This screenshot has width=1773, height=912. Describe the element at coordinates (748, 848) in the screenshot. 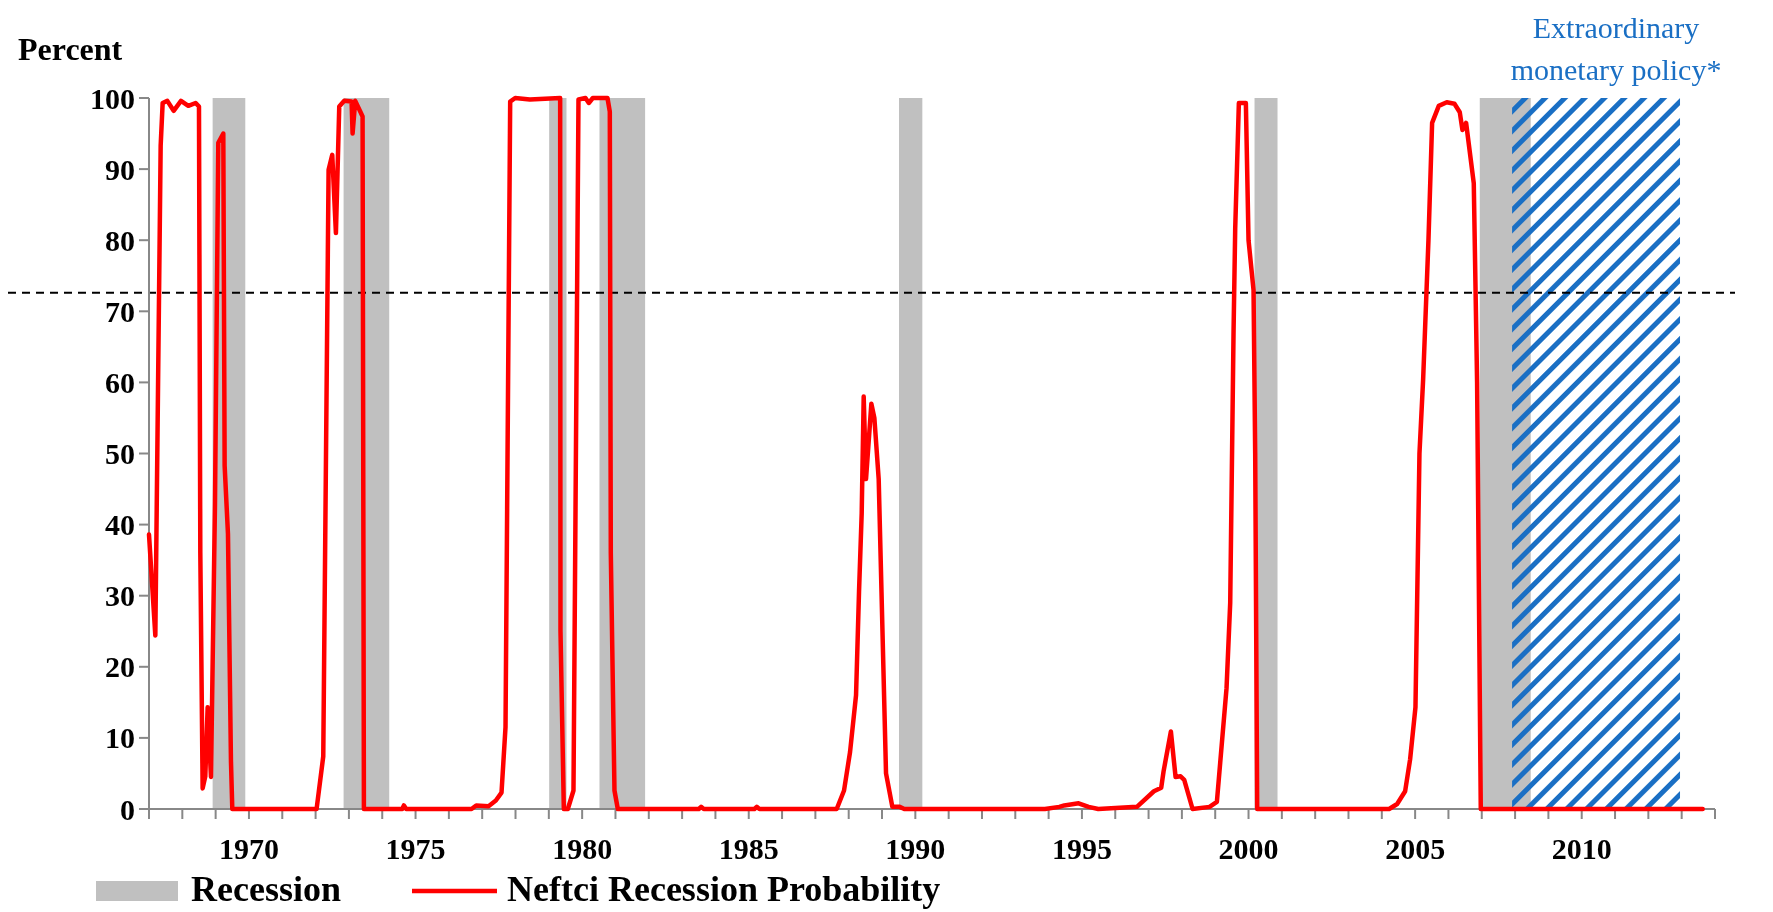

I see `x-tick-label: 1985` at that location.